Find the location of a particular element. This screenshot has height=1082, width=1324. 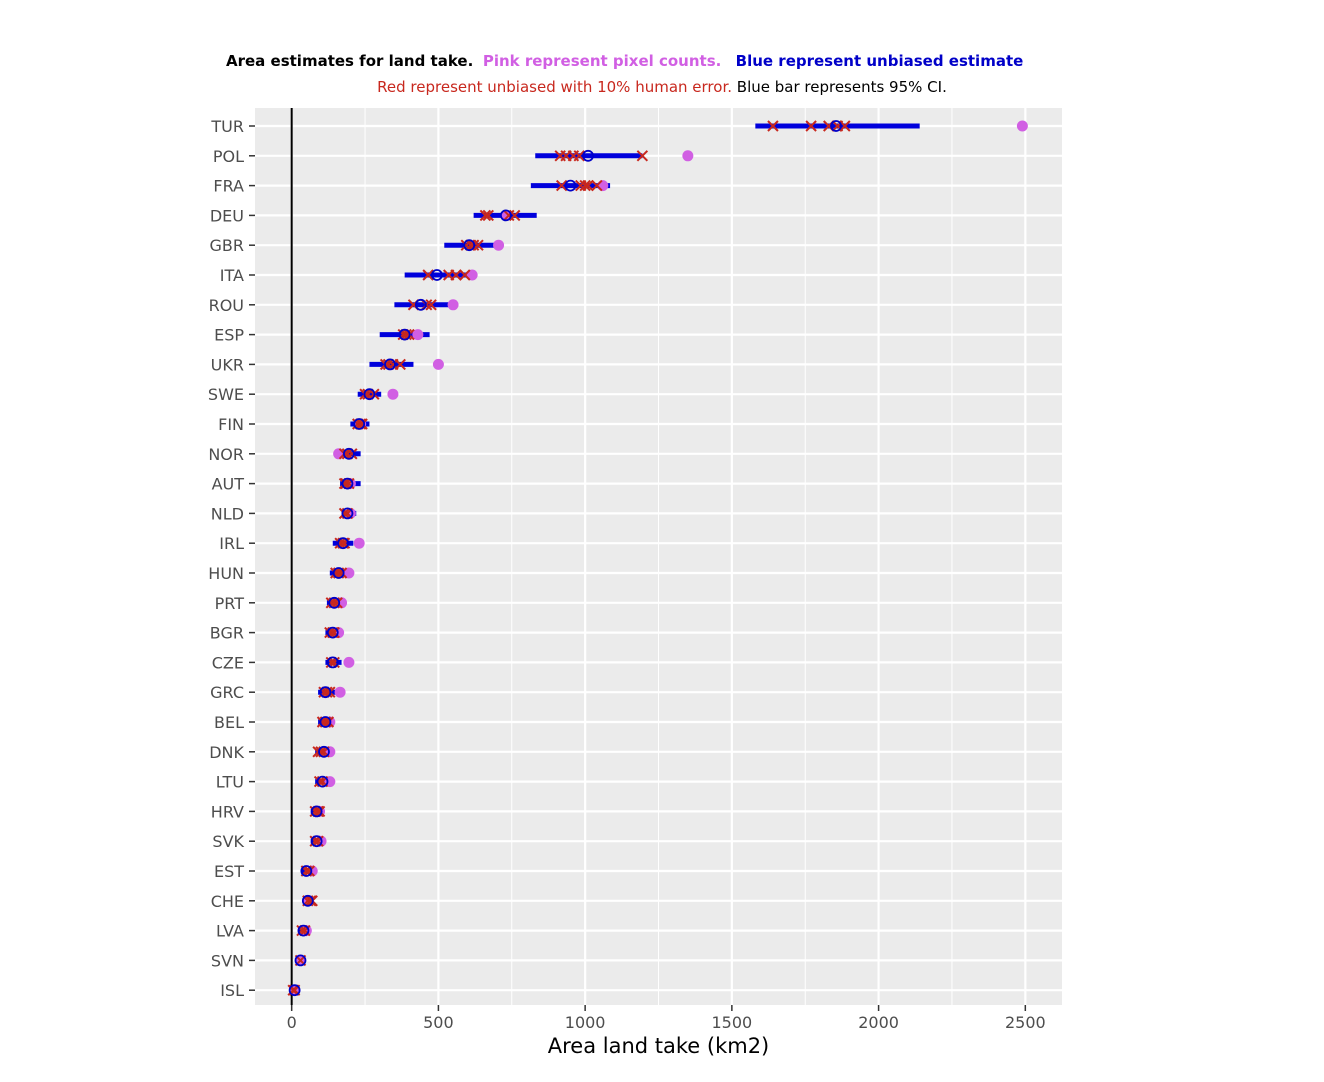

unbiased-point-esp is located at coordinates (404, 334).